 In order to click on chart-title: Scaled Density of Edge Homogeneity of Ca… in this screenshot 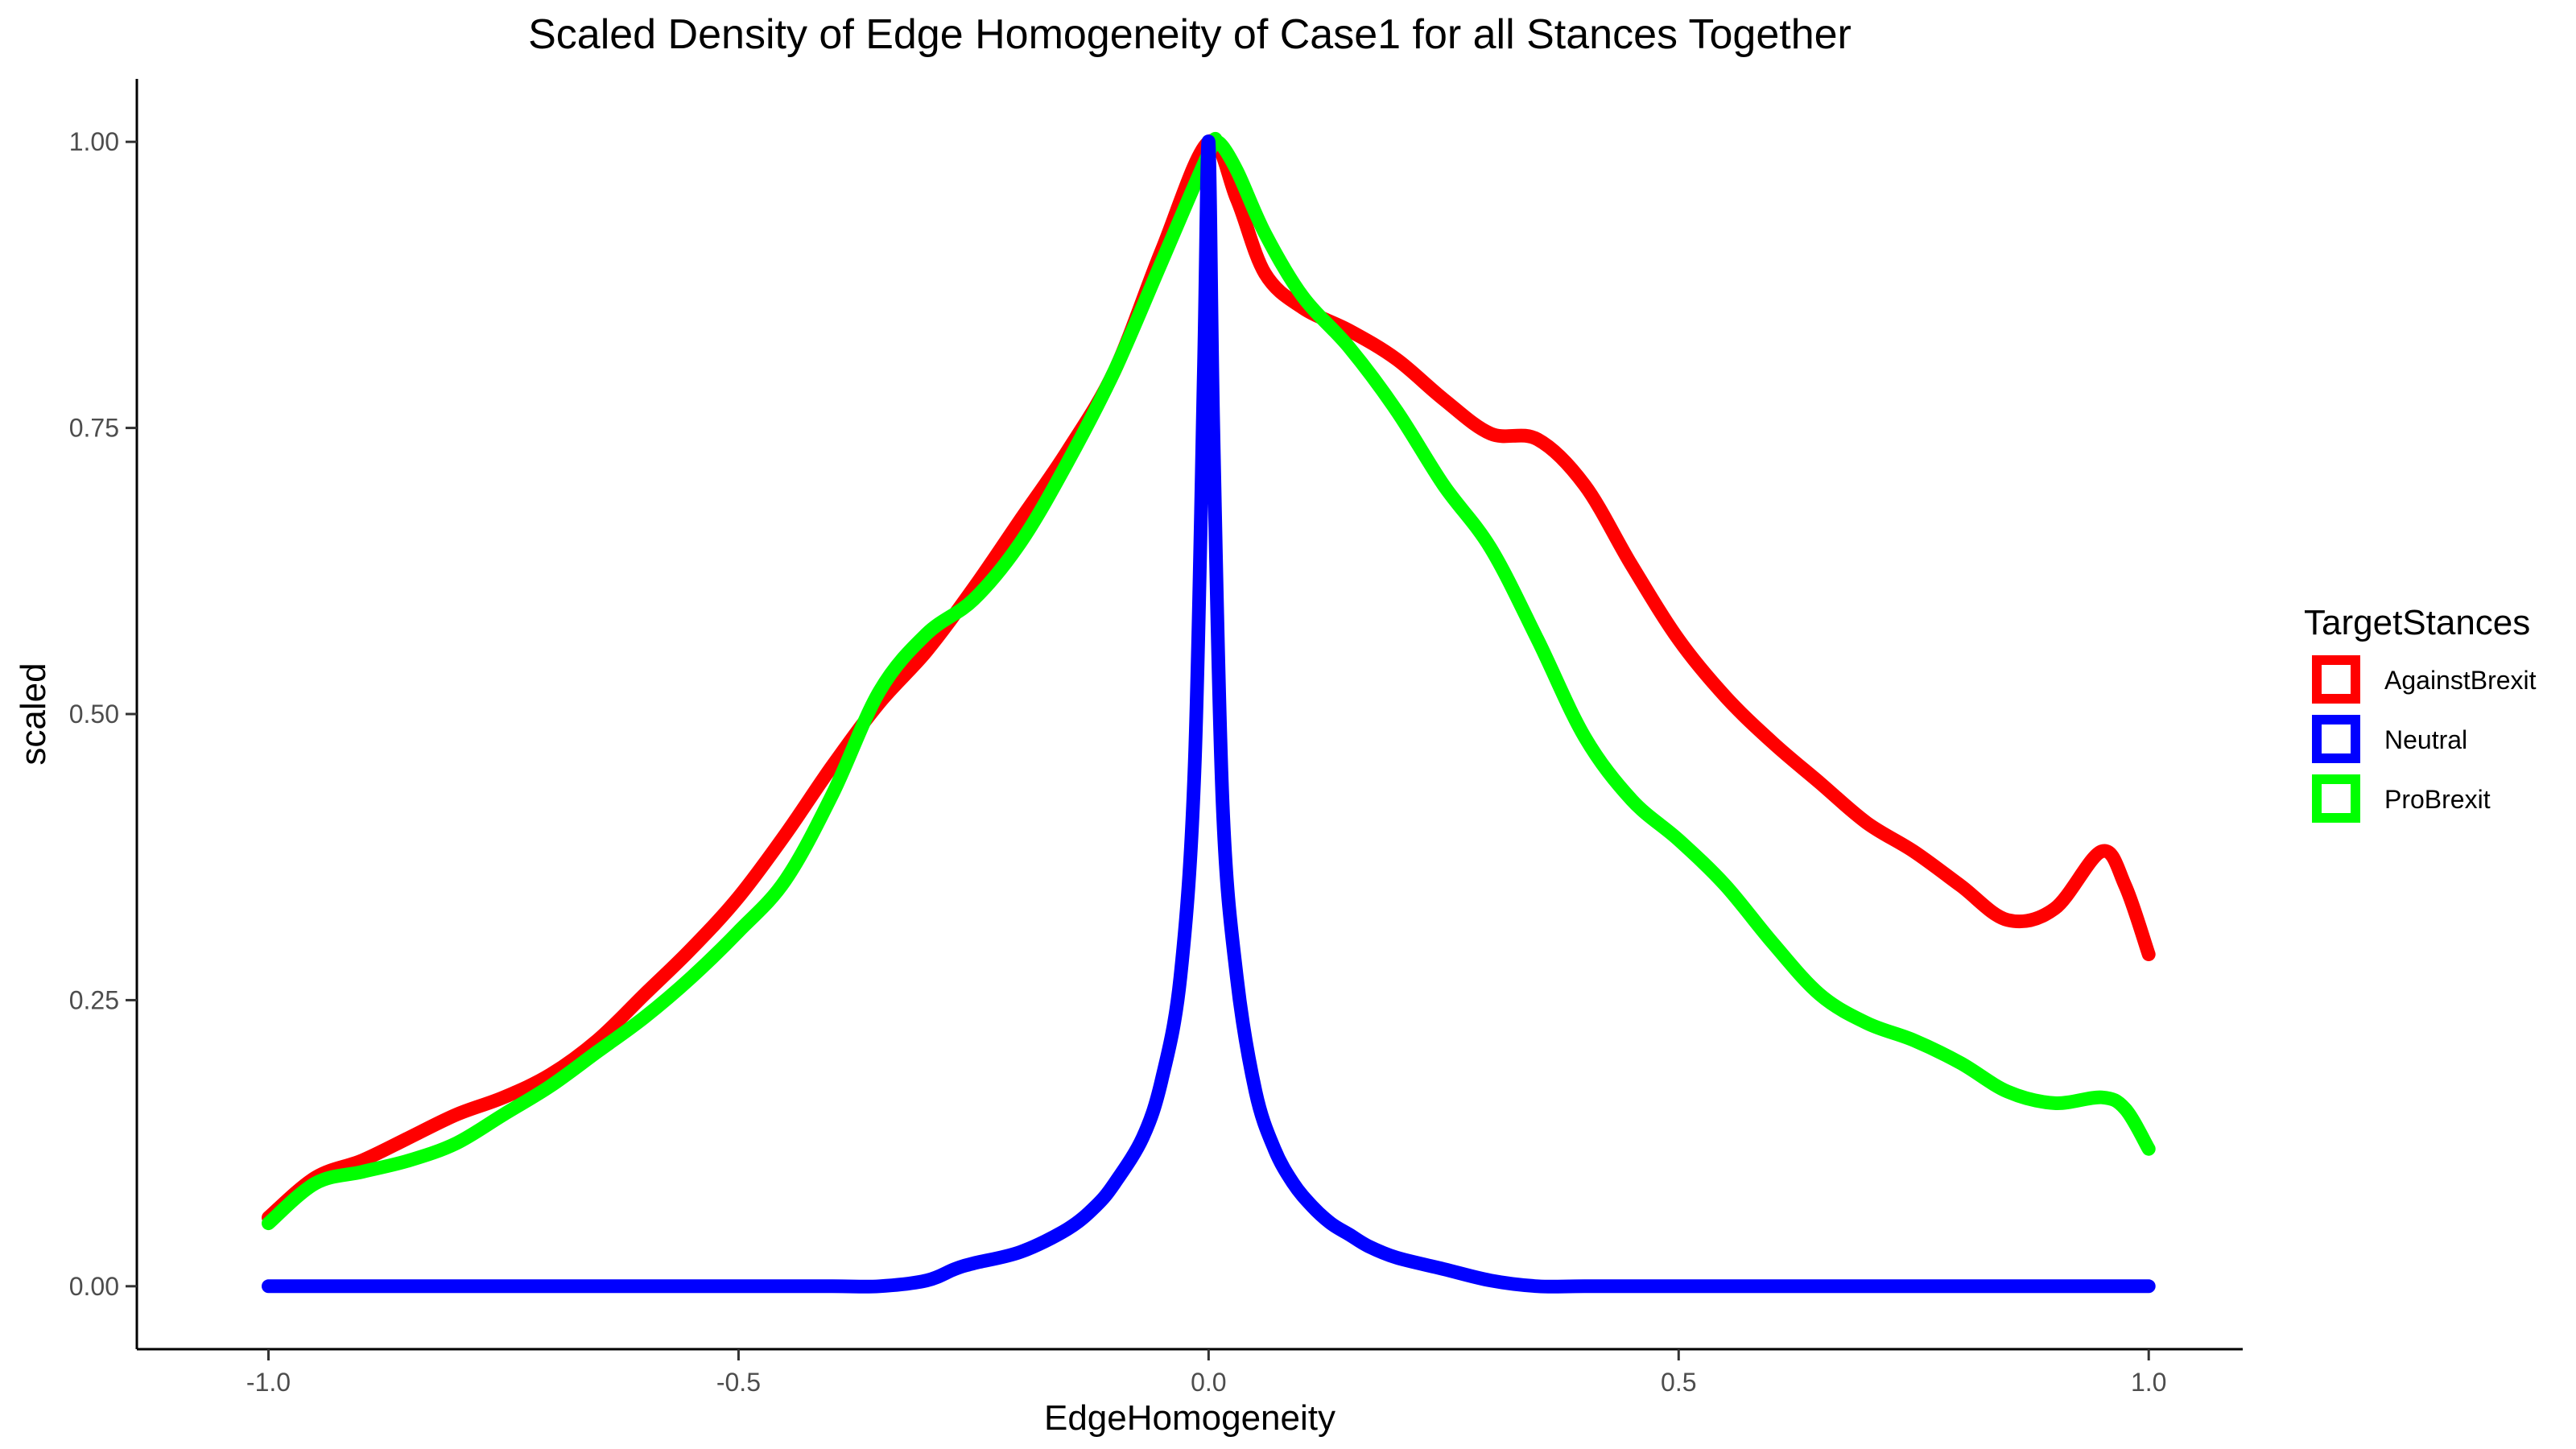, I will do `click(1190, 34)`.